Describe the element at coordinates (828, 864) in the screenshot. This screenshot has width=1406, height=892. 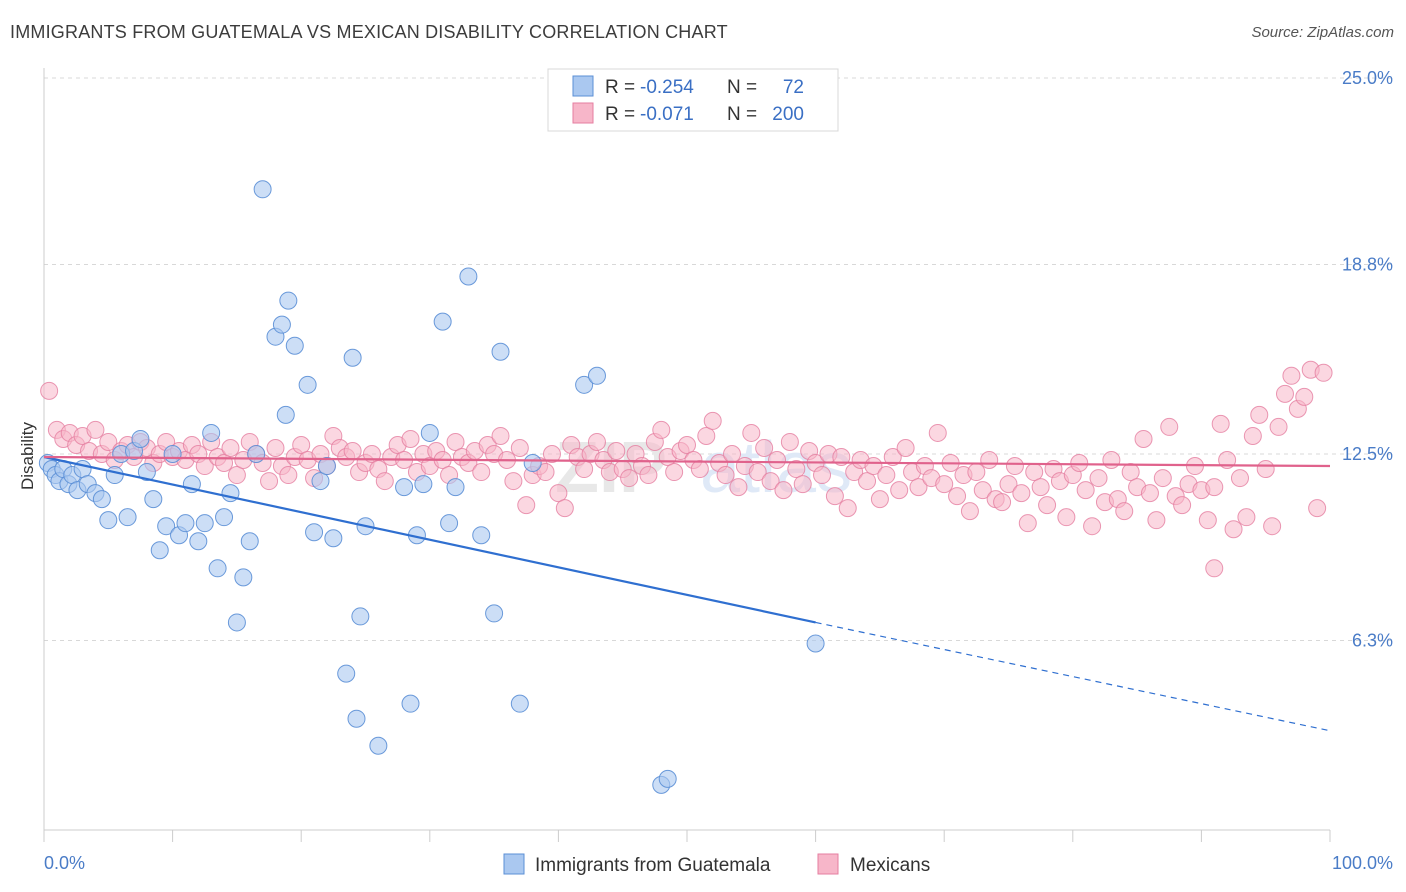
I see `bottom-legend-swatch-mexicans` at that location.